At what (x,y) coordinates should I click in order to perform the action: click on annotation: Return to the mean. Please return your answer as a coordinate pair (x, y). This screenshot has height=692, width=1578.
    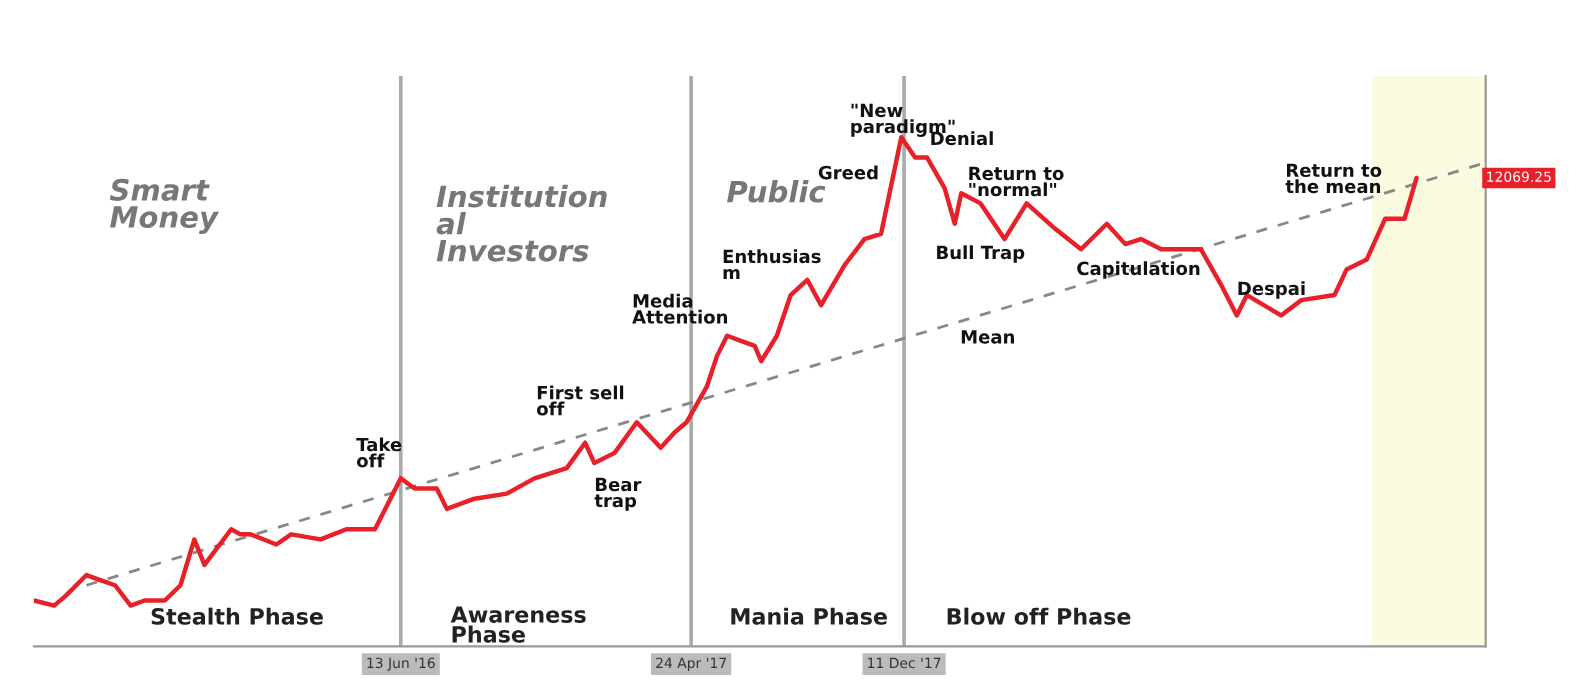
    Looking at the image, I should click on (1333, 178).